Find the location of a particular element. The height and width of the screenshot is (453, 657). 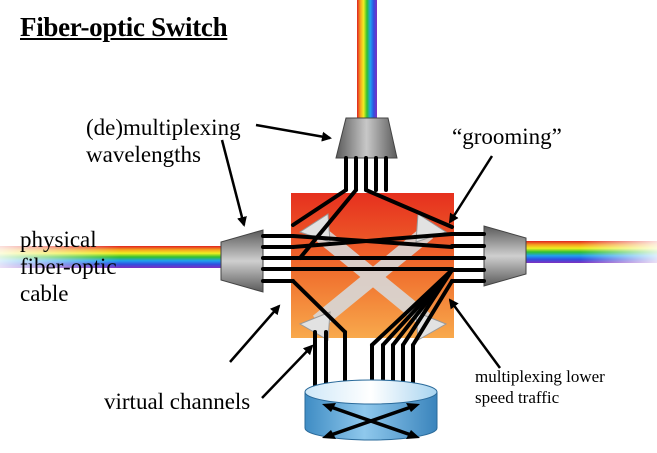

label-physical-line2: fiber-optic is located at coordinates (68, 266).